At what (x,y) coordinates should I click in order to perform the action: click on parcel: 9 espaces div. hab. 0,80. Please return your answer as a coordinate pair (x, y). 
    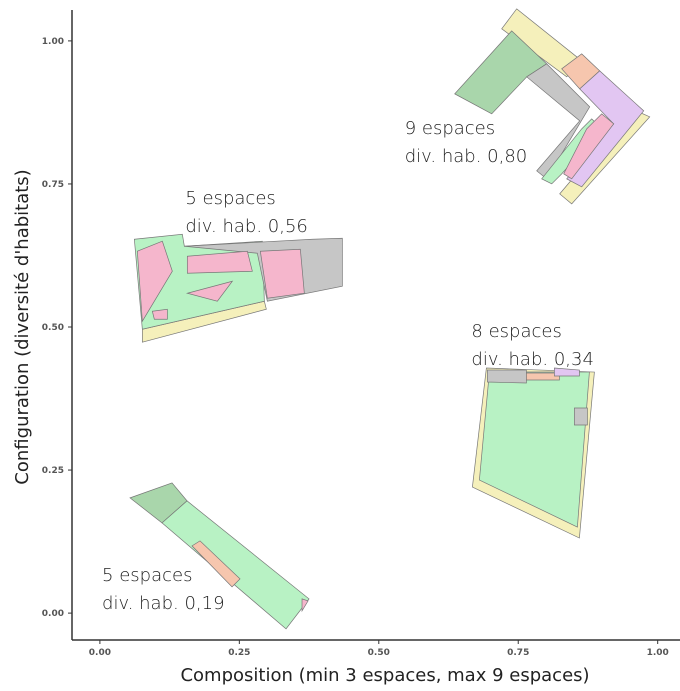
    Looking at the image, I should click on (528, 106).